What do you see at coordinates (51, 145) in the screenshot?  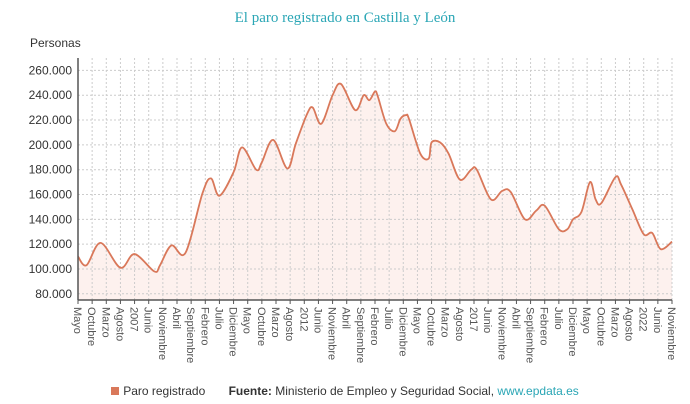 I see `y-tick-label: 200.000` at bounding box center [51, 145].